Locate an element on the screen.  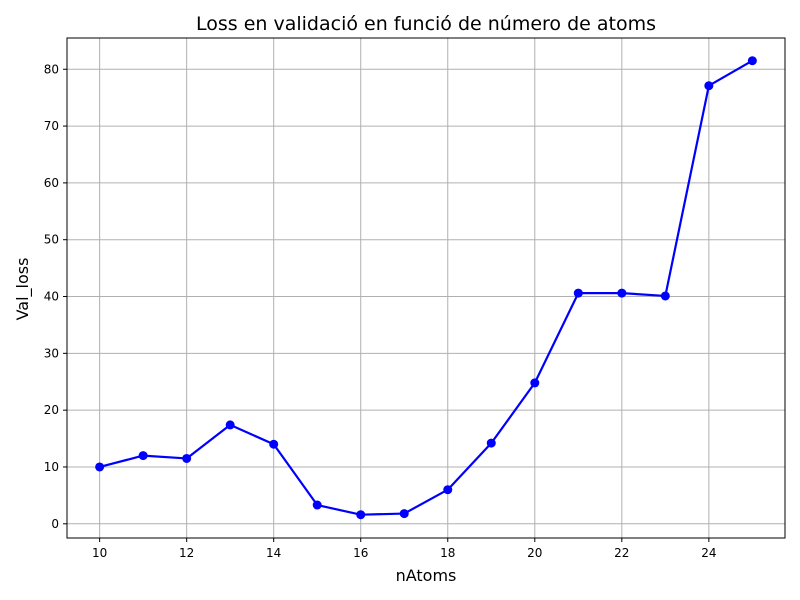
y-tick-label: 80 is located at coordinates (51, 69).